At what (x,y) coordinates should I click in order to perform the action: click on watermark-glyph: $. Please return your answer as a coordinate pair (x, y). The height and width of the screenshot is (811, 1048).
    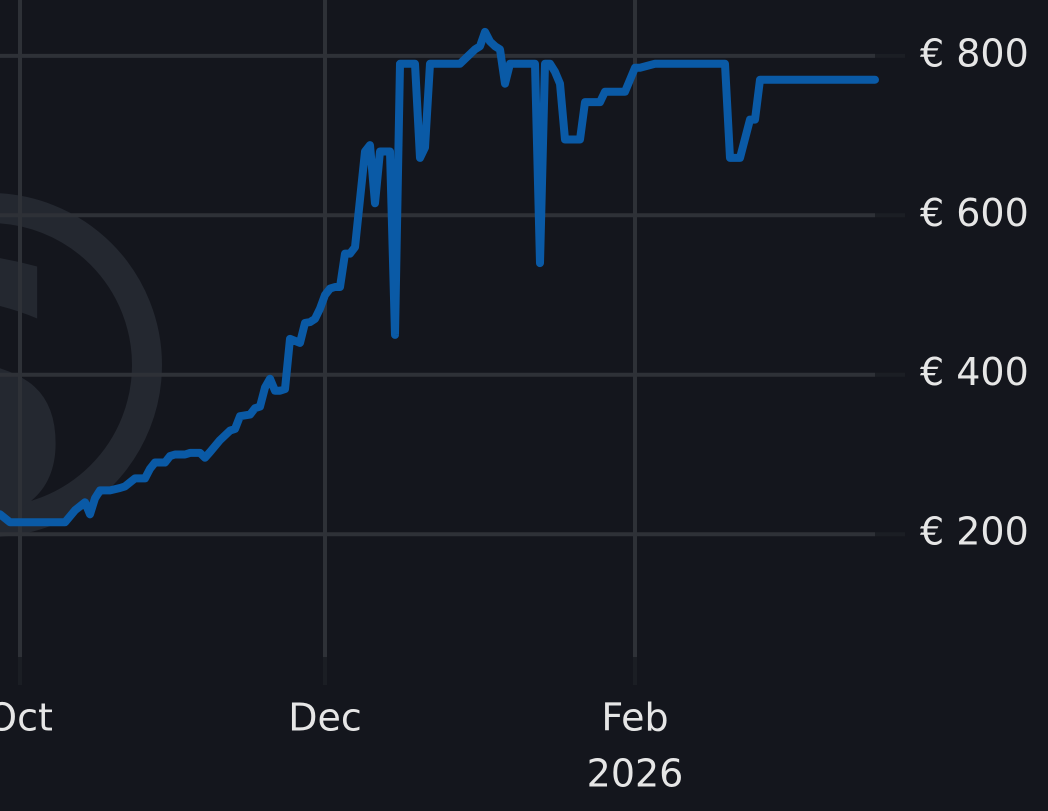
    Looking at the image, I should click on (42, 380).